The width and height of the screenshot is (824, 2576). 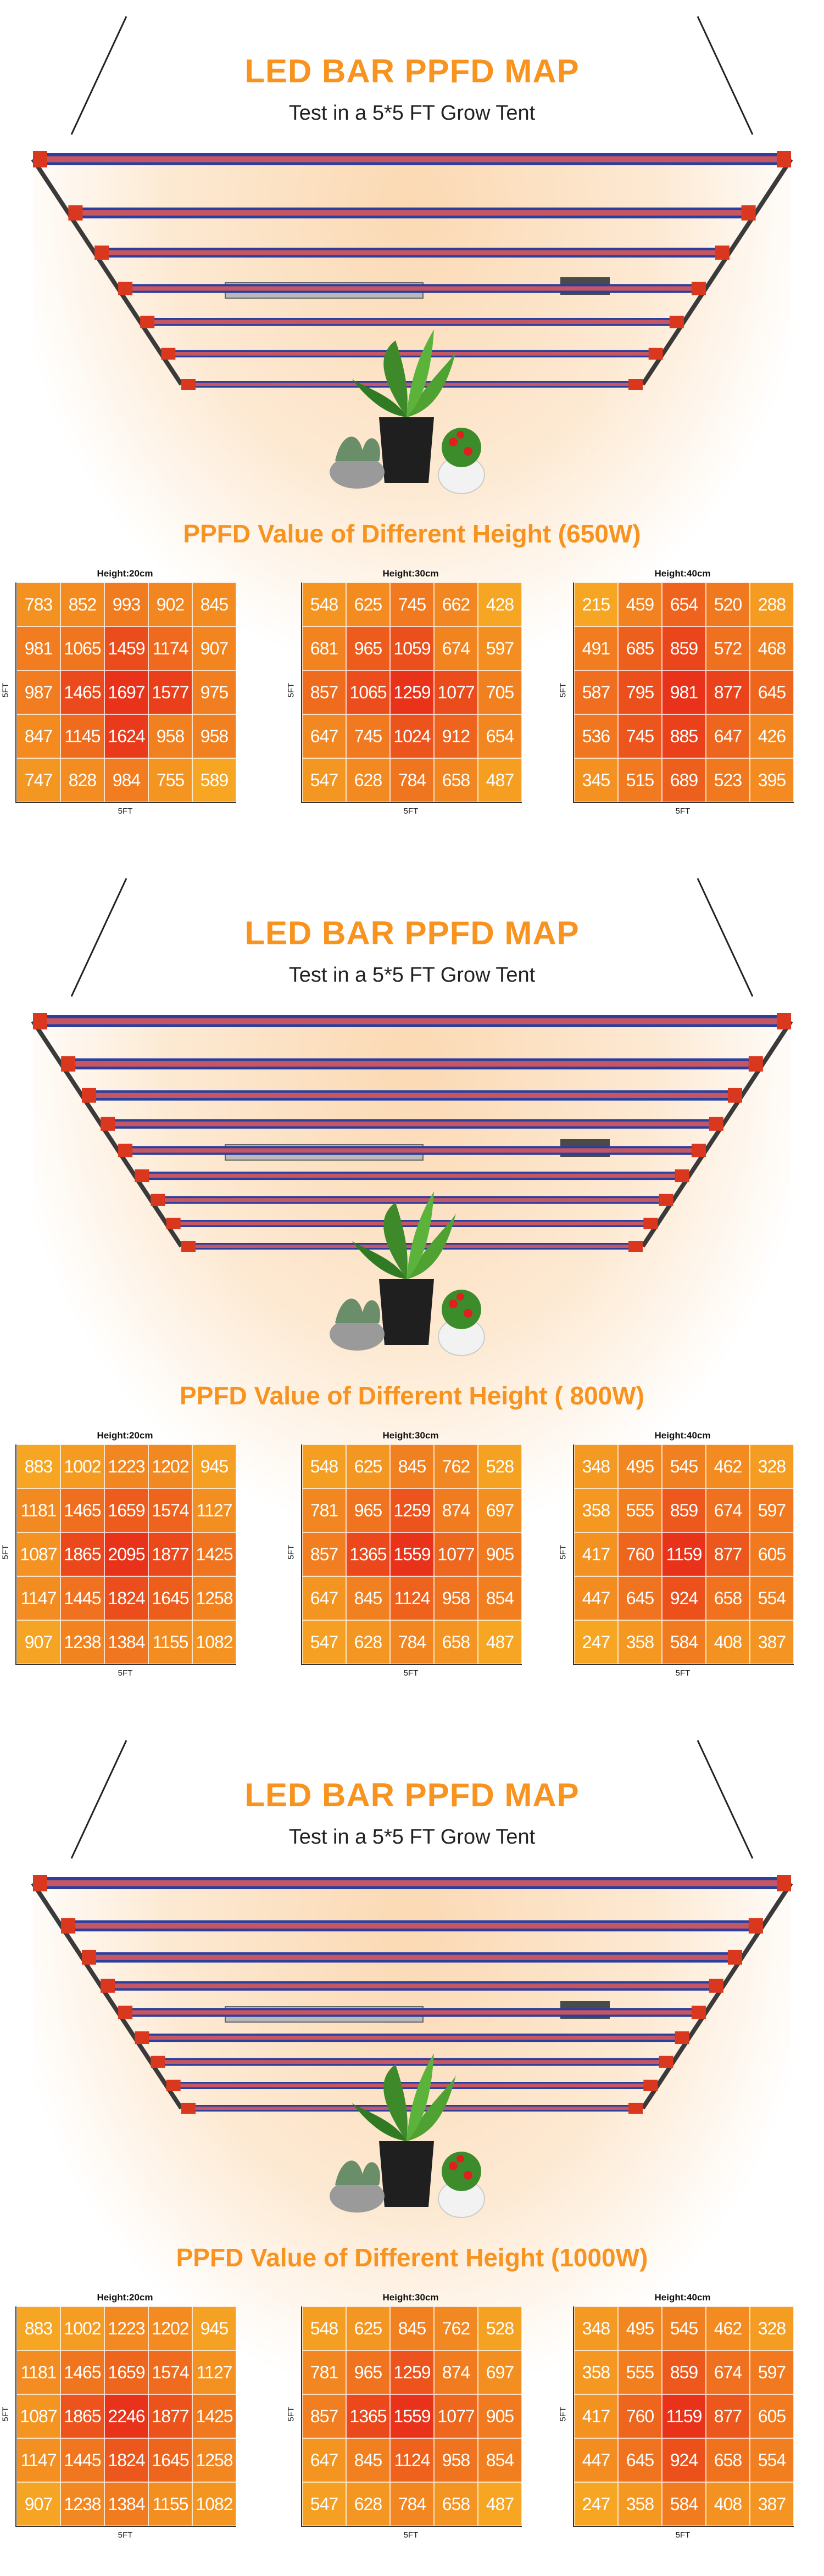 What do you see at coordinates (82, 736) in the screenshot?
I see `heatmap-cell: 1145` at bounding box center [82, 736].